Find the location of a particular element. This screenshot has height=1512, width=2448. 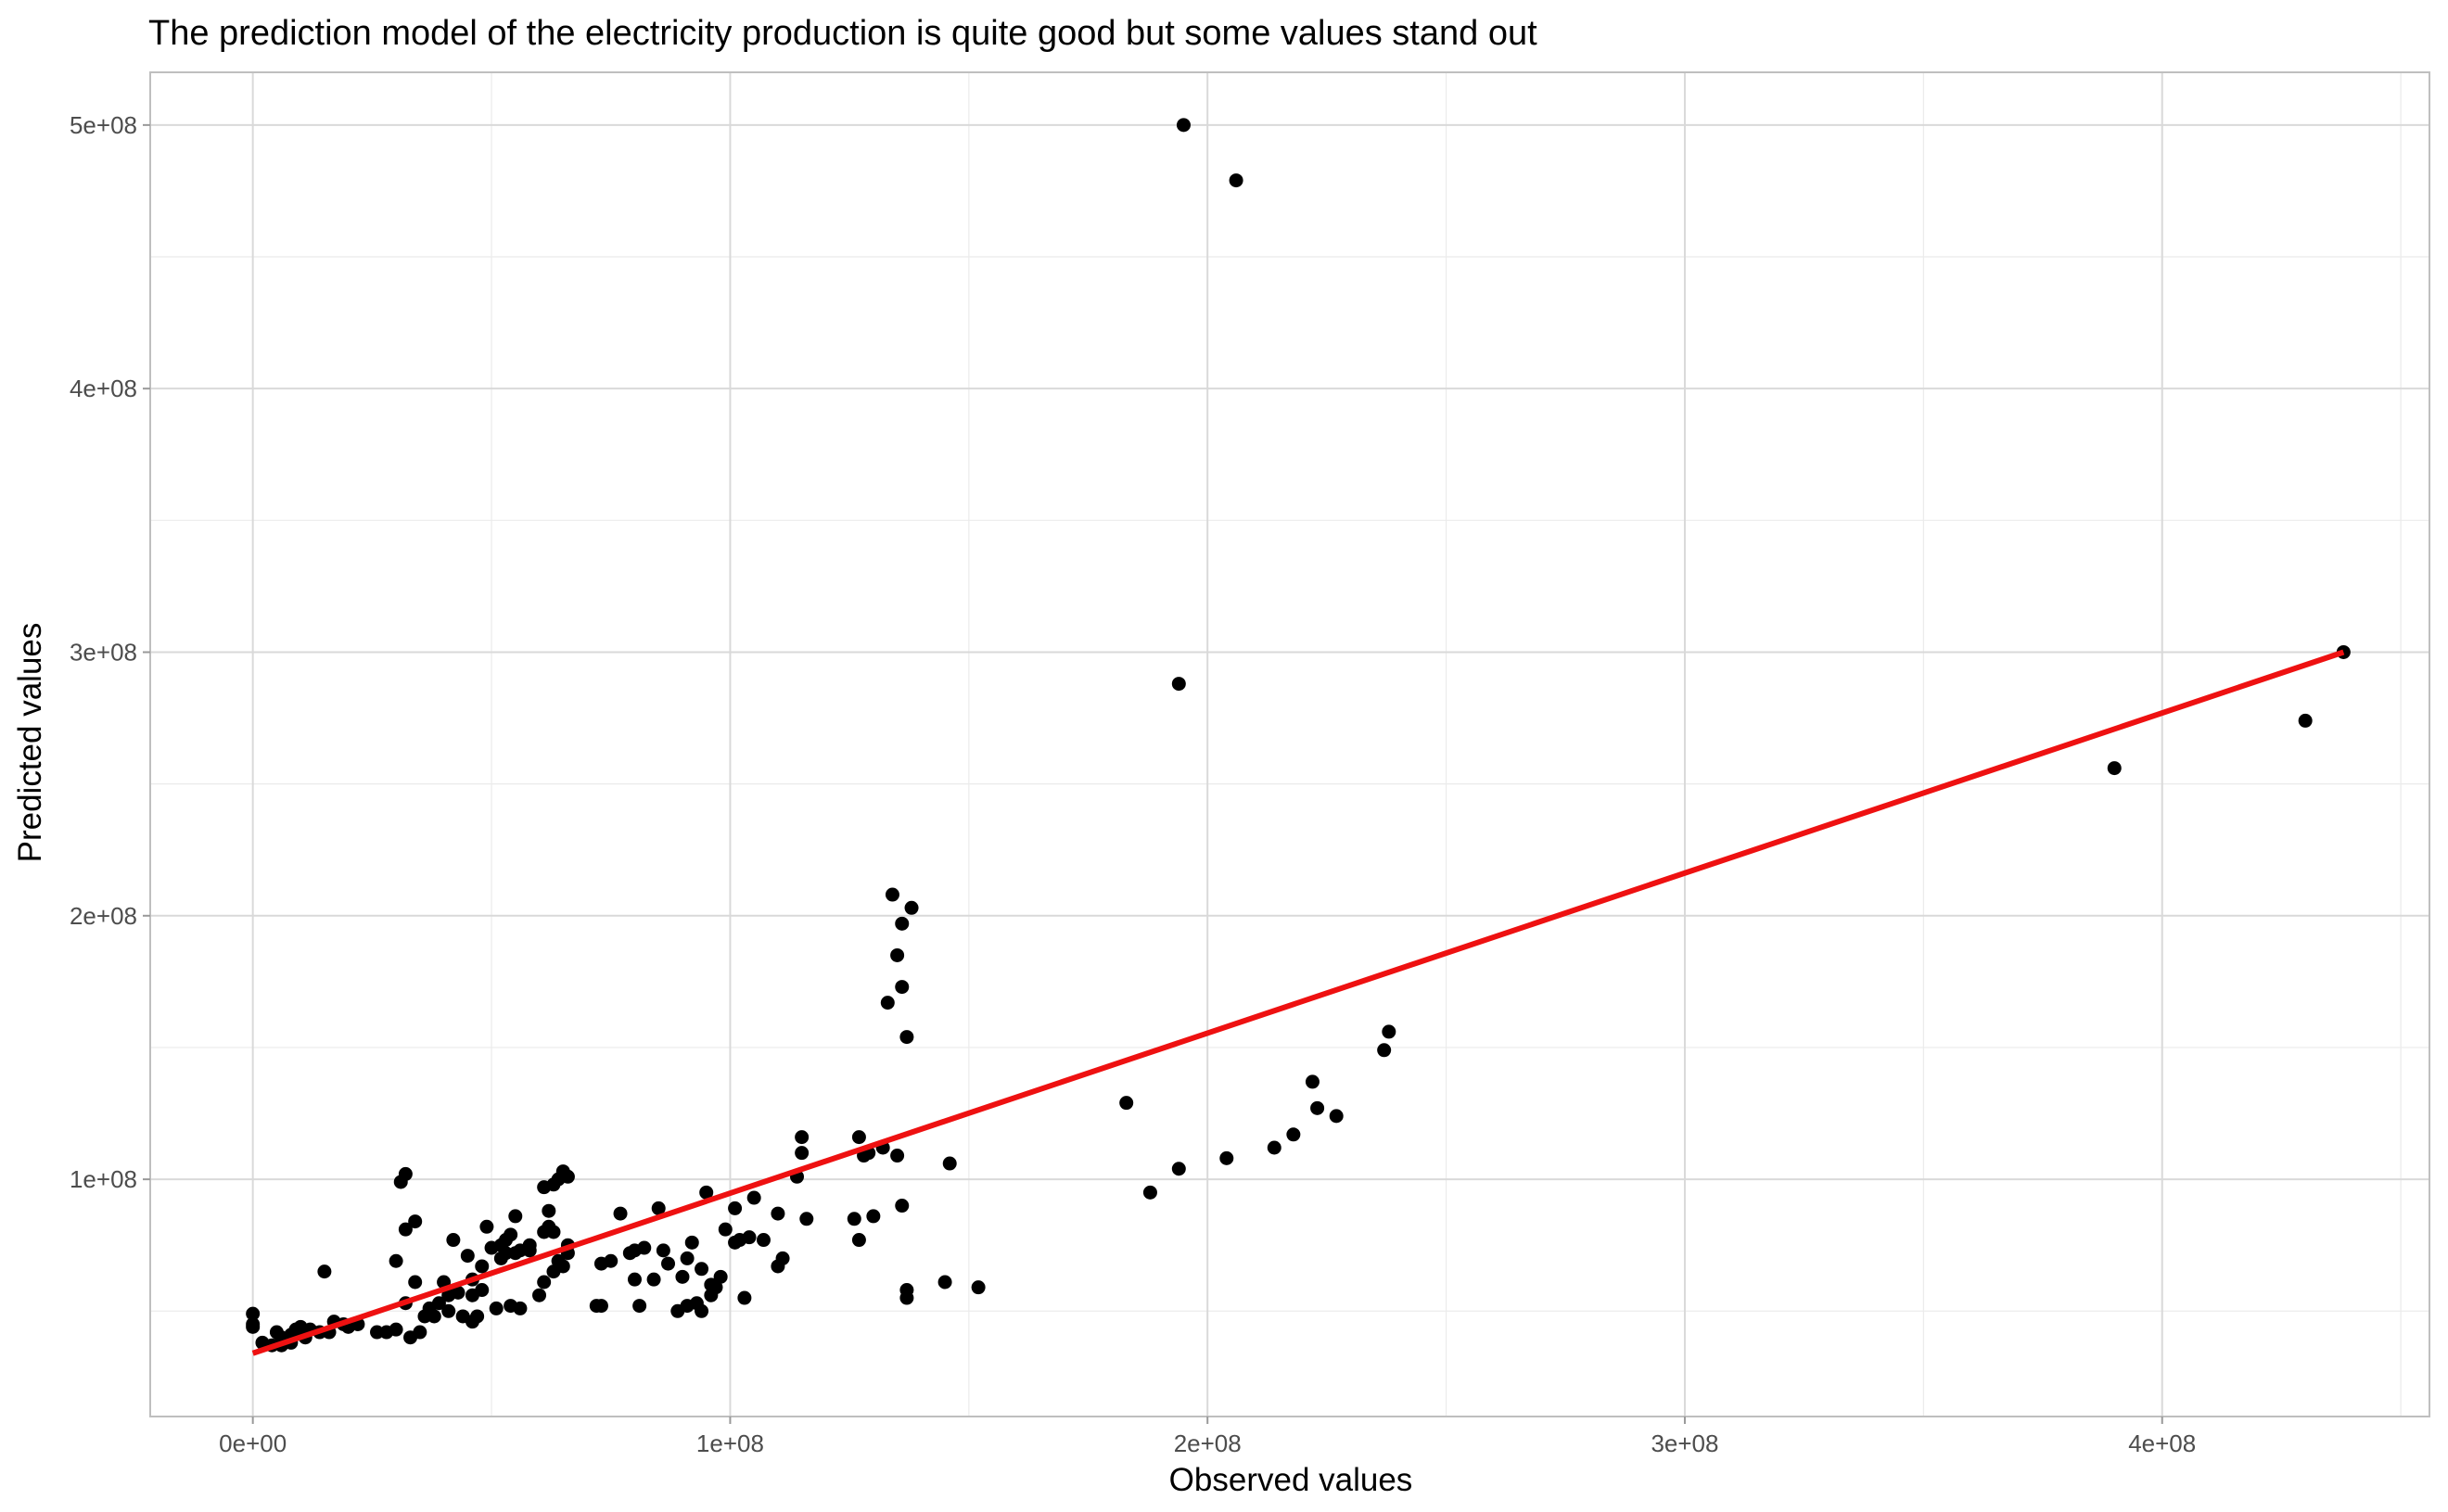

y-tick-label: 4e+08 is located at coordinates (103, 388).